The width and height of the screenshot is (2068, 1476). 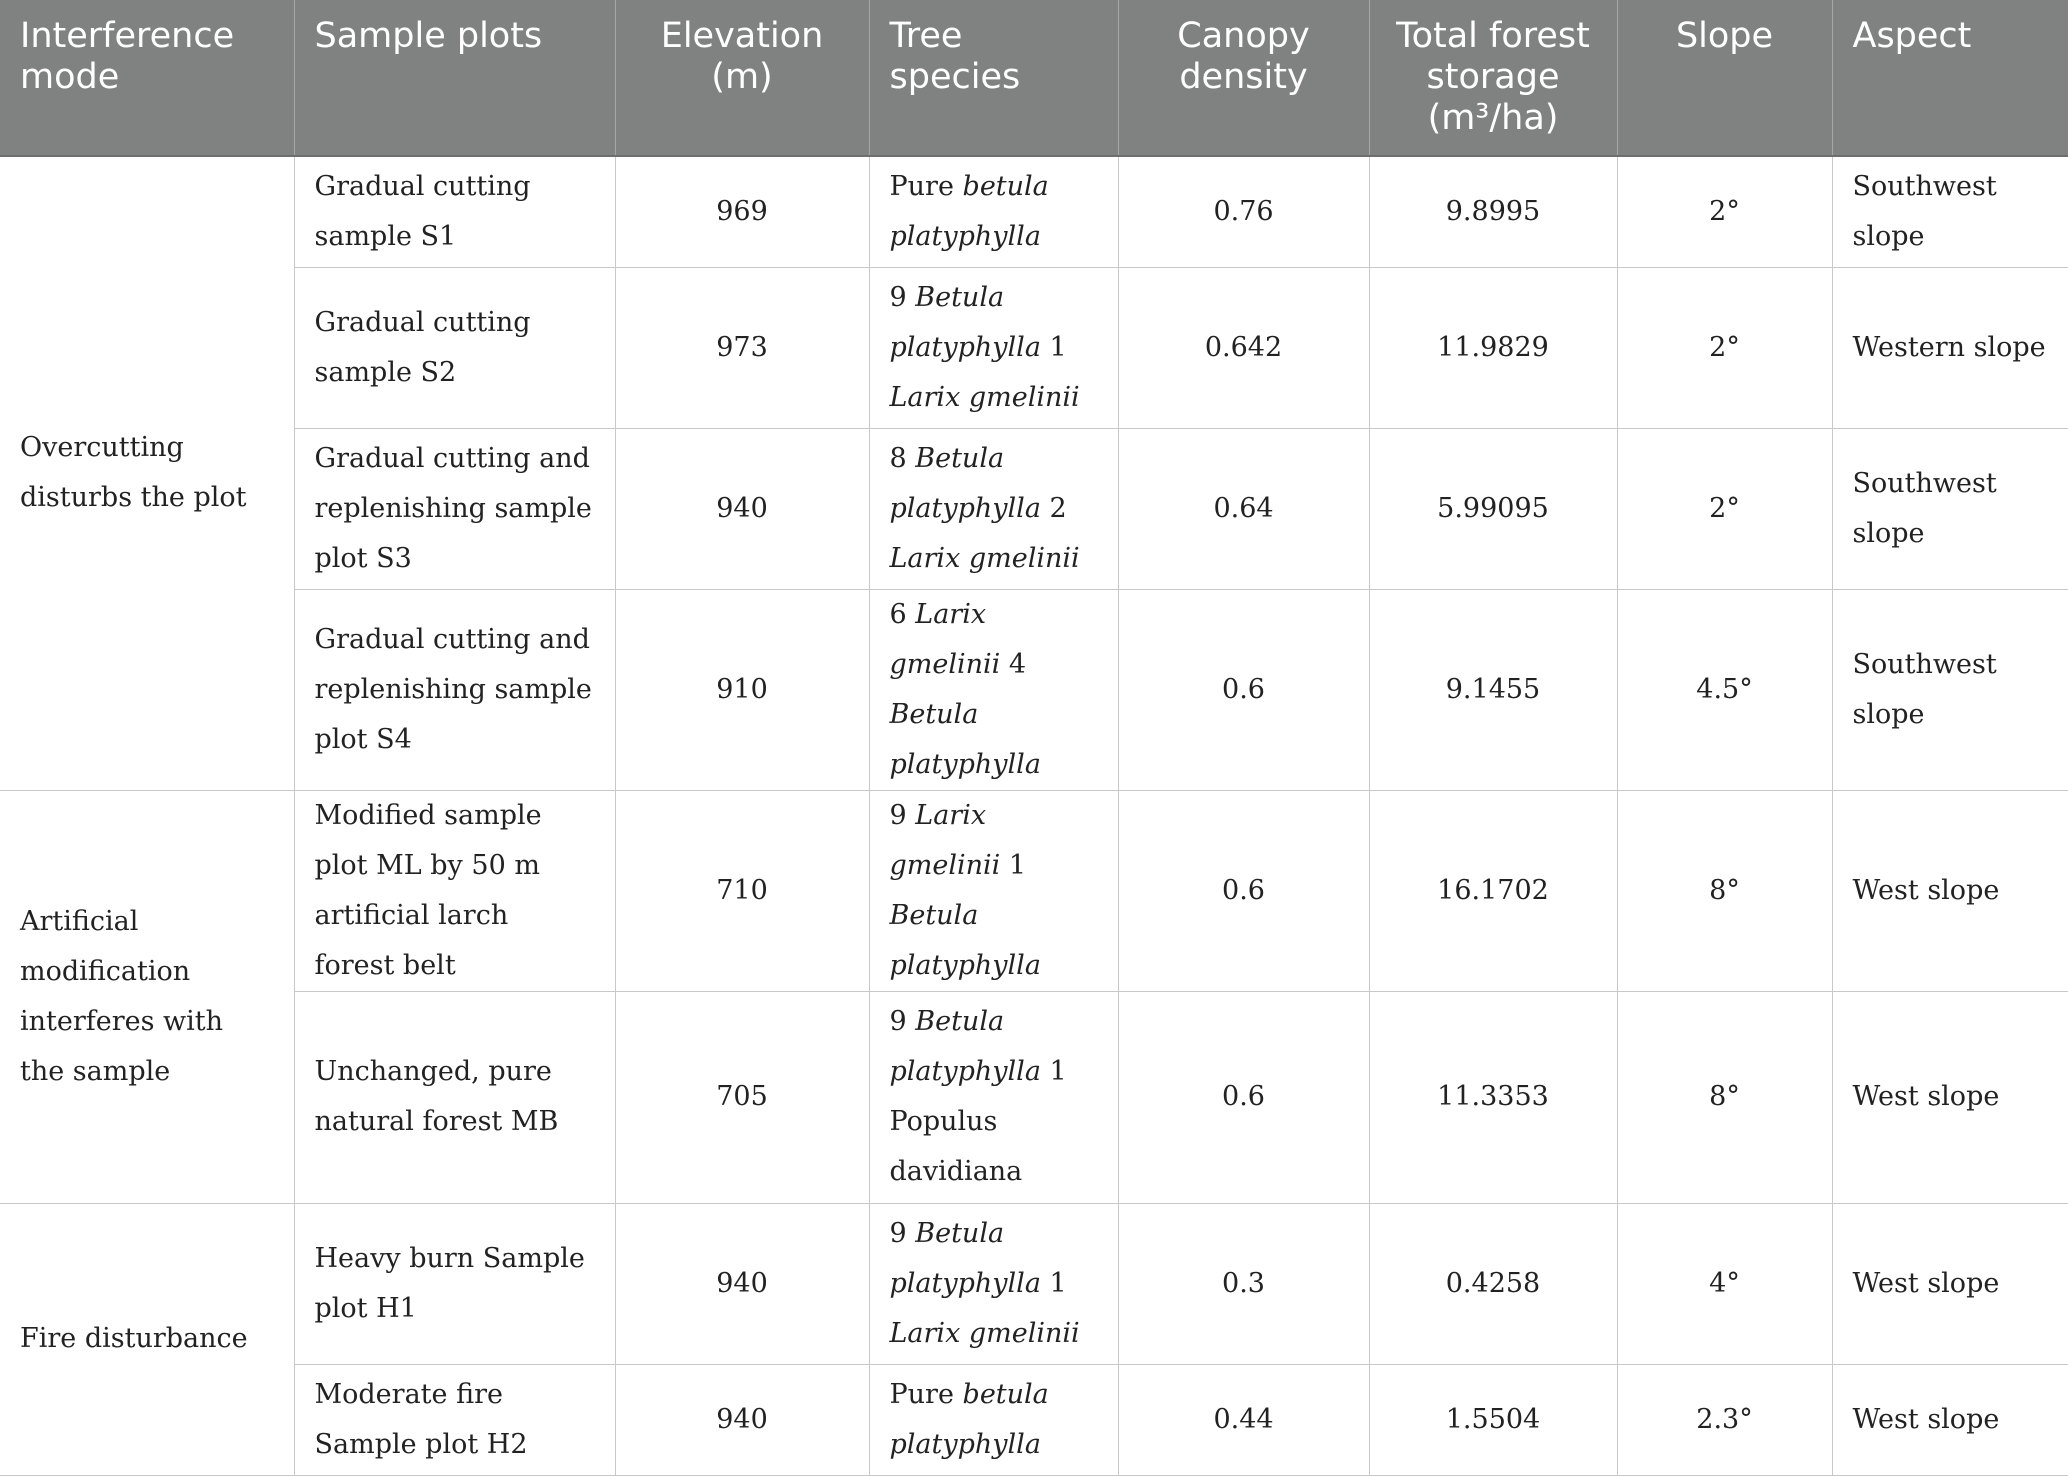 I want to click on storage-cell: 9.8995, so click(x=1493, y=211).